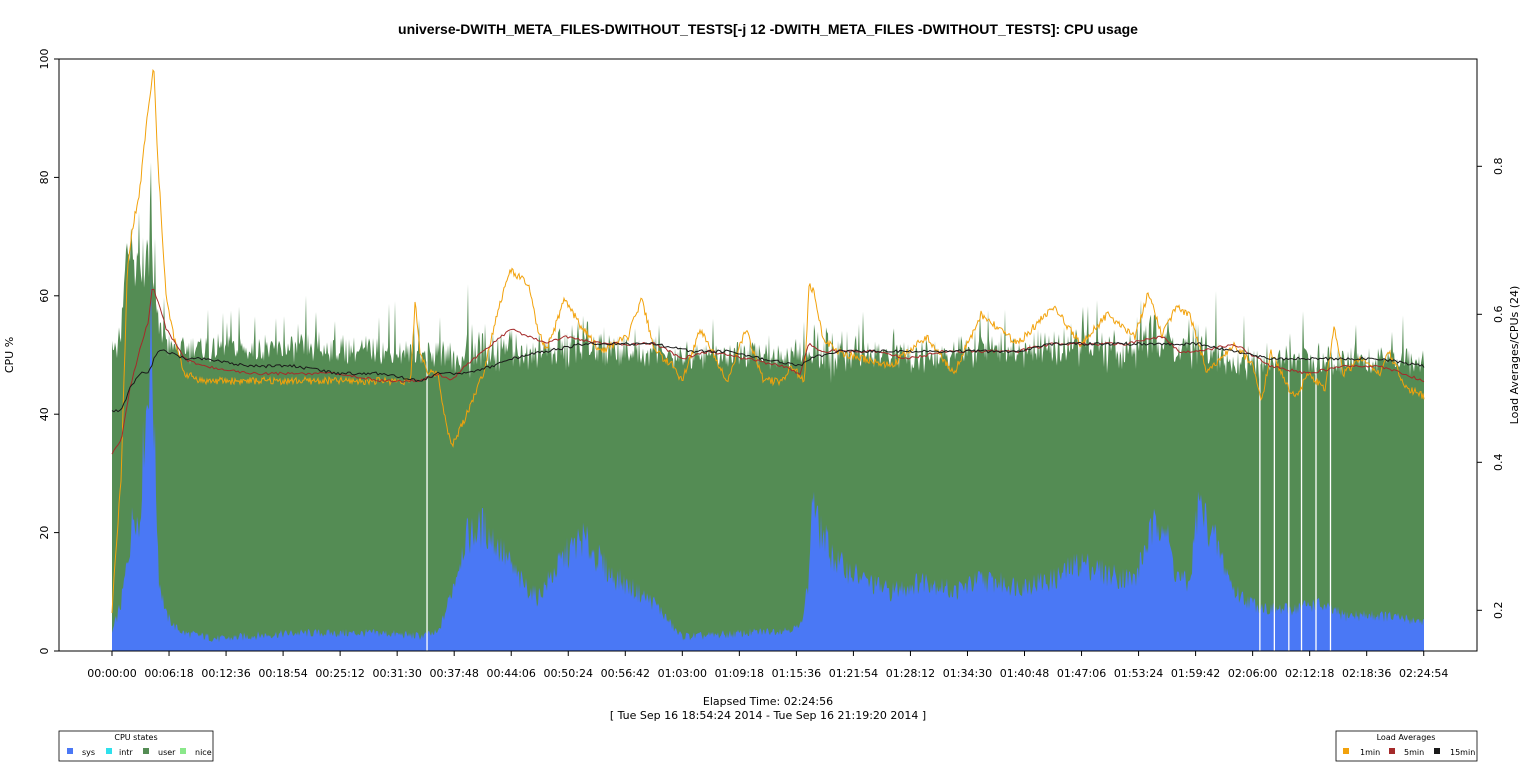  I want to click on legend-title: Load Averages, so click(1406, 737).